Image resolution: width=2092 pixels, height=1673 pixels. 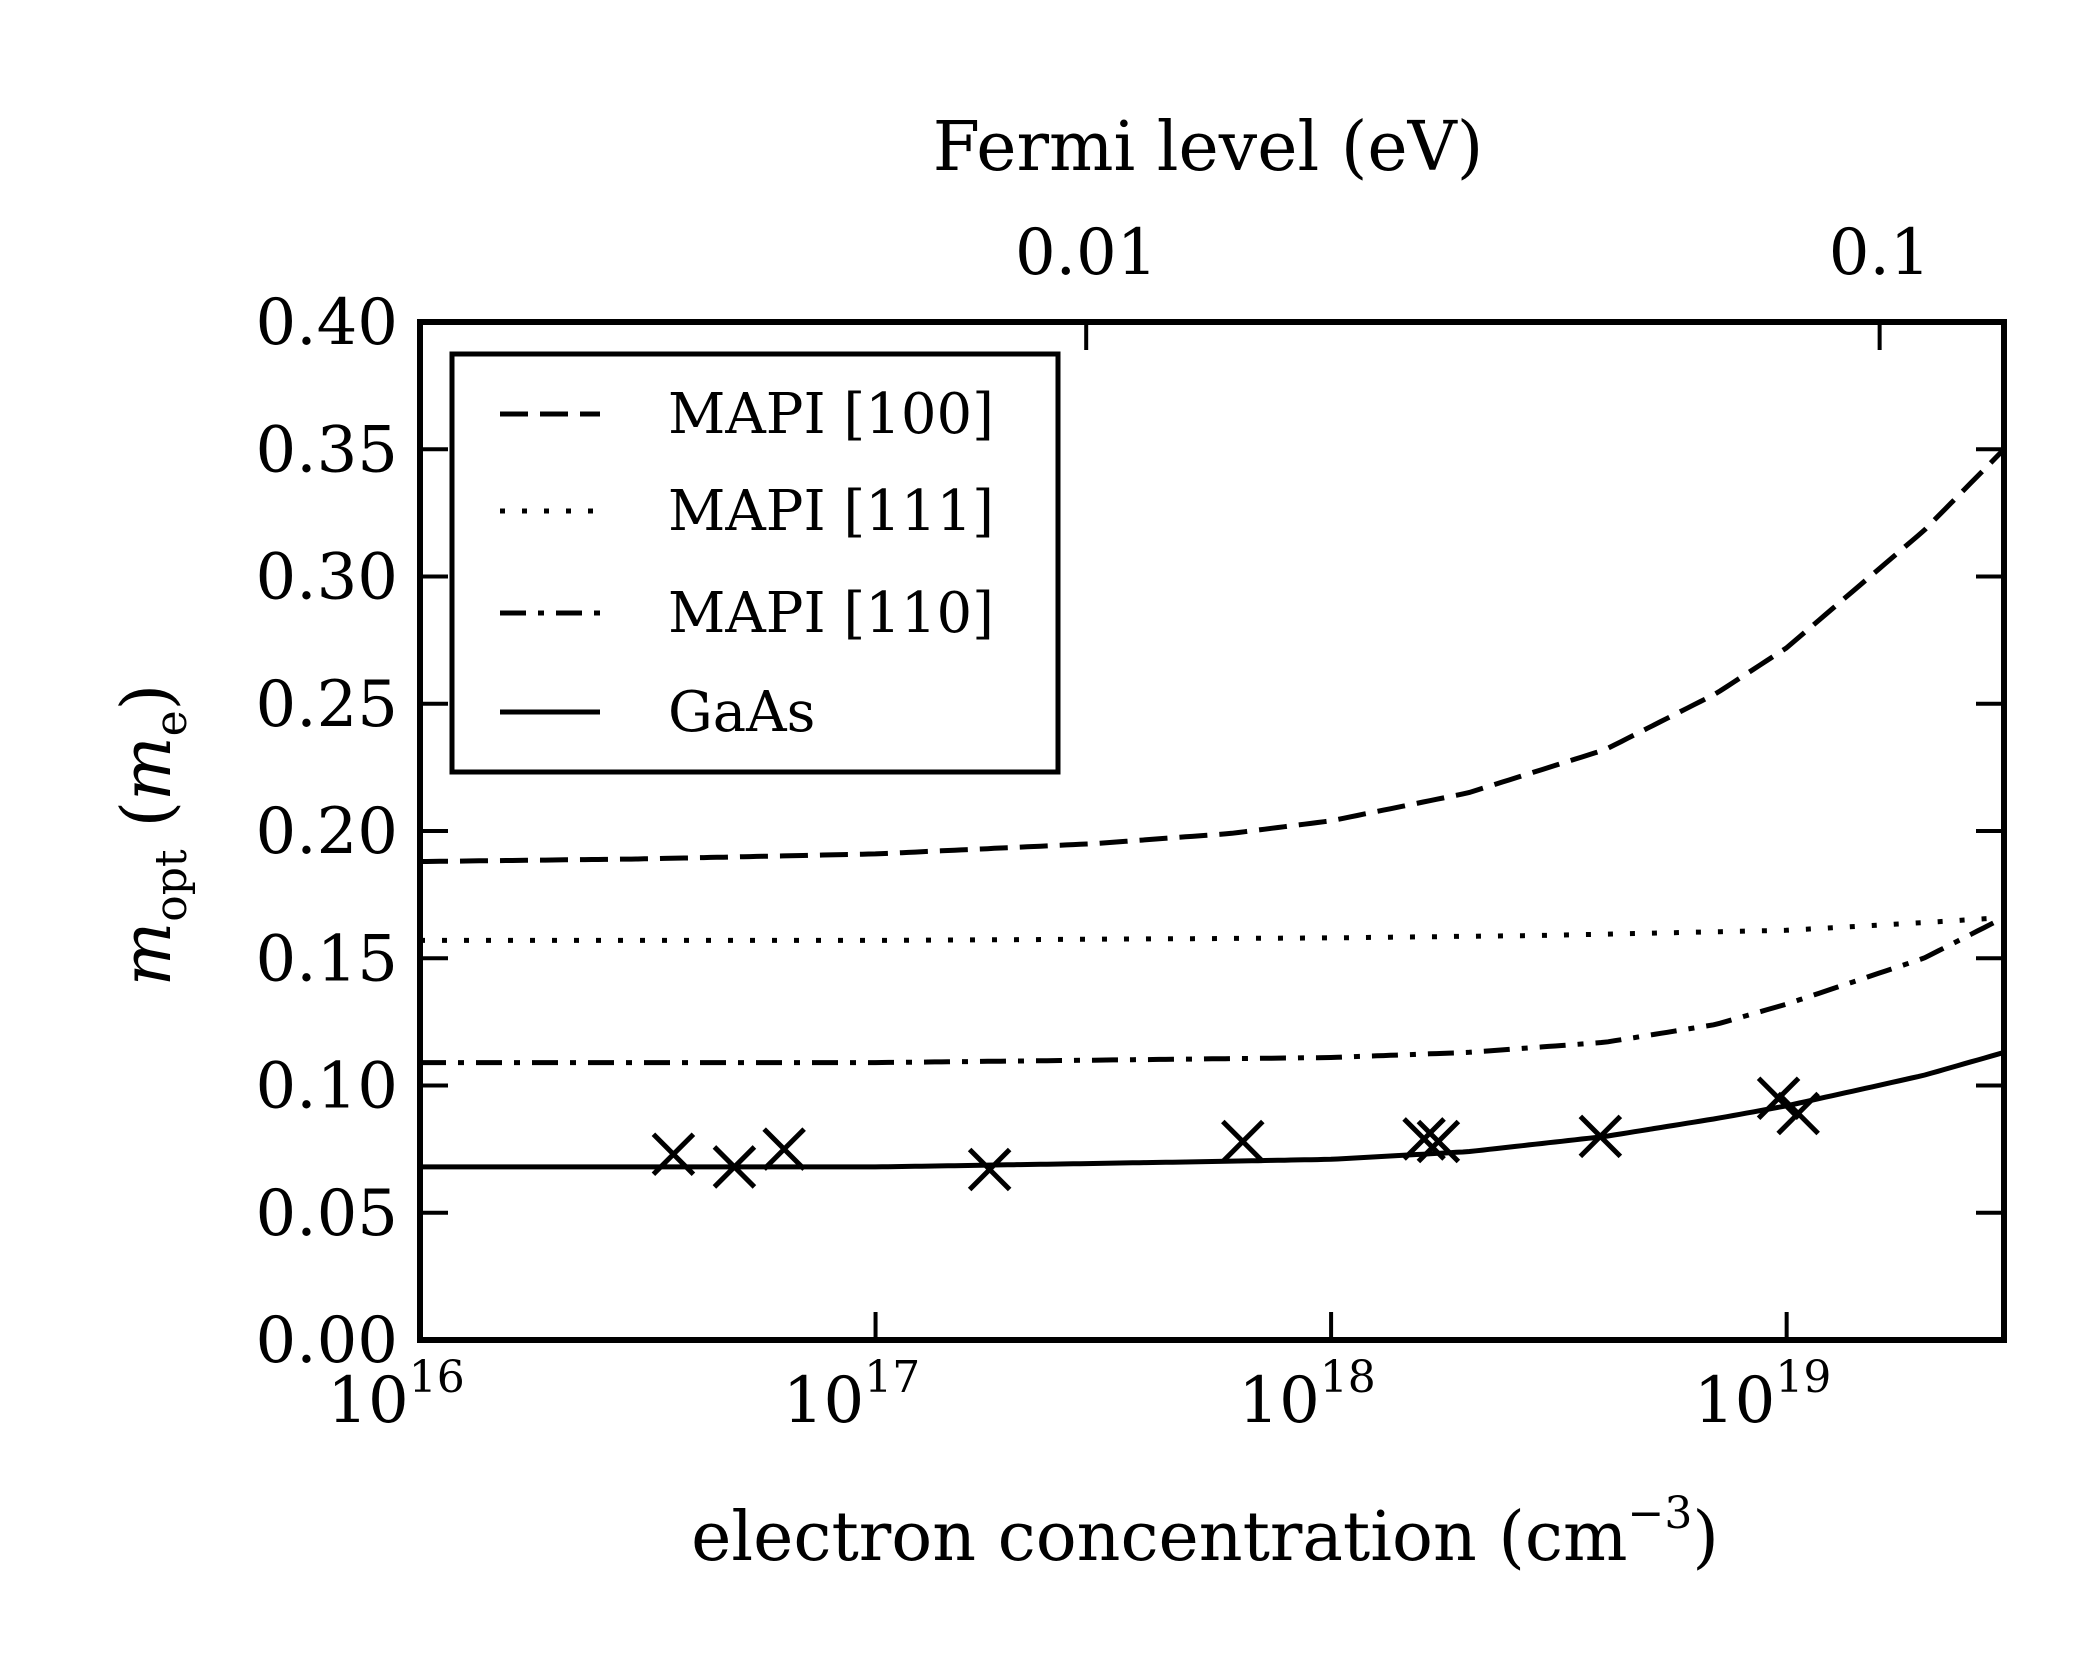 I want to click on y-axis-title-open: (, so click(x=147, y=814).